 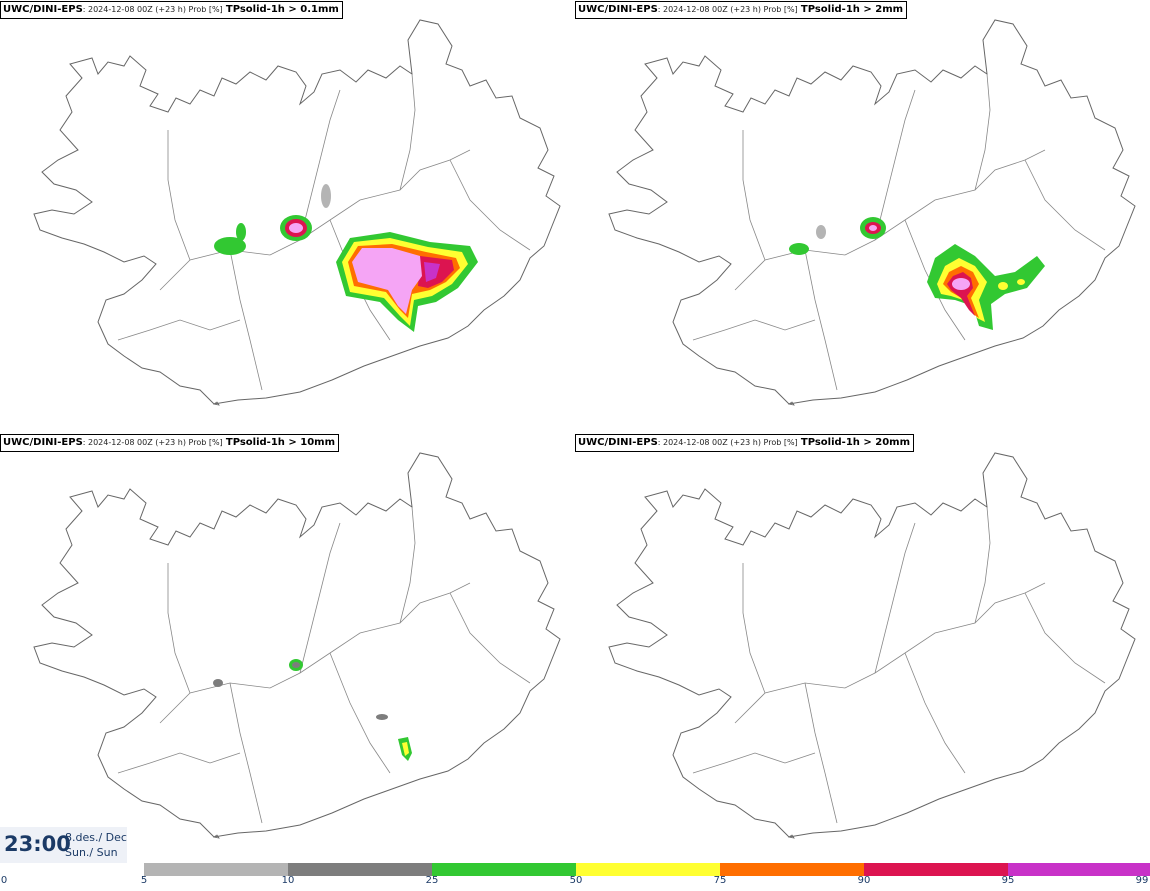 What do you see at coordinates (855, 442) in the screenshot?
I see `parameter-label: TPsolid-1h > 20mm` at bounding box center [855, 442].